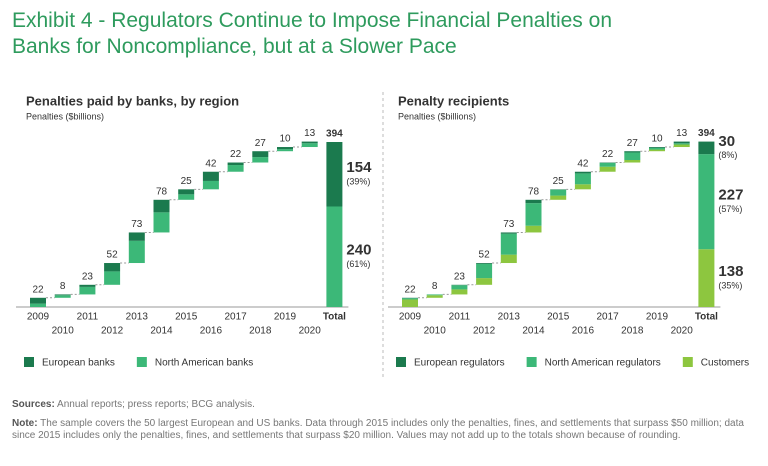 This screenshot has height=466, width=768. What do you see at coordinates (632, 331) in the screenshot?
I see `x-tick-label: 2018` at bounding box center [632, 331].